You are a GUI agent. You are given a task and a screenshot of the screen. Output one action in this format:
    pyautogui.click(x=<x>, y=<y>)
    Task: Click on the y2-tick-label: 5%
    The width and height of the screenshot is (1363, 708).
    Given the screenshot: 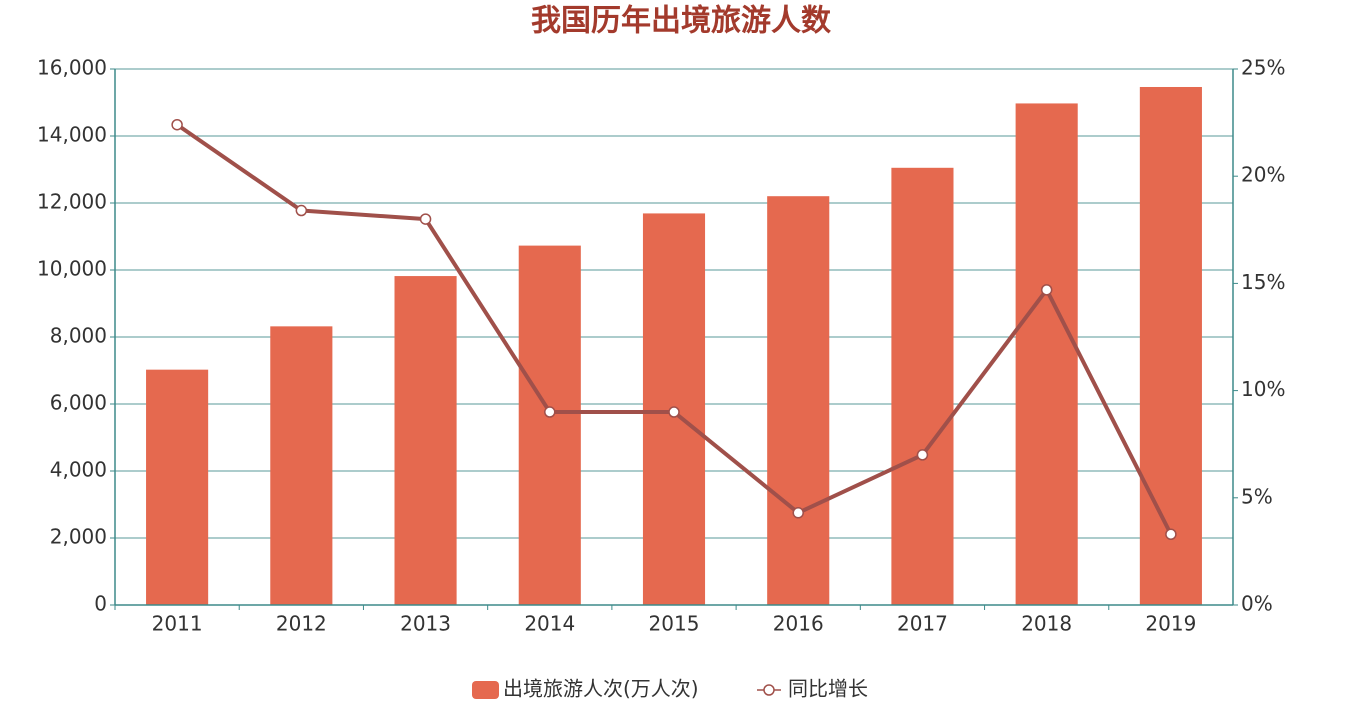 What is the action you would take?
    pyautogui.click(x=1257, y=496)
    